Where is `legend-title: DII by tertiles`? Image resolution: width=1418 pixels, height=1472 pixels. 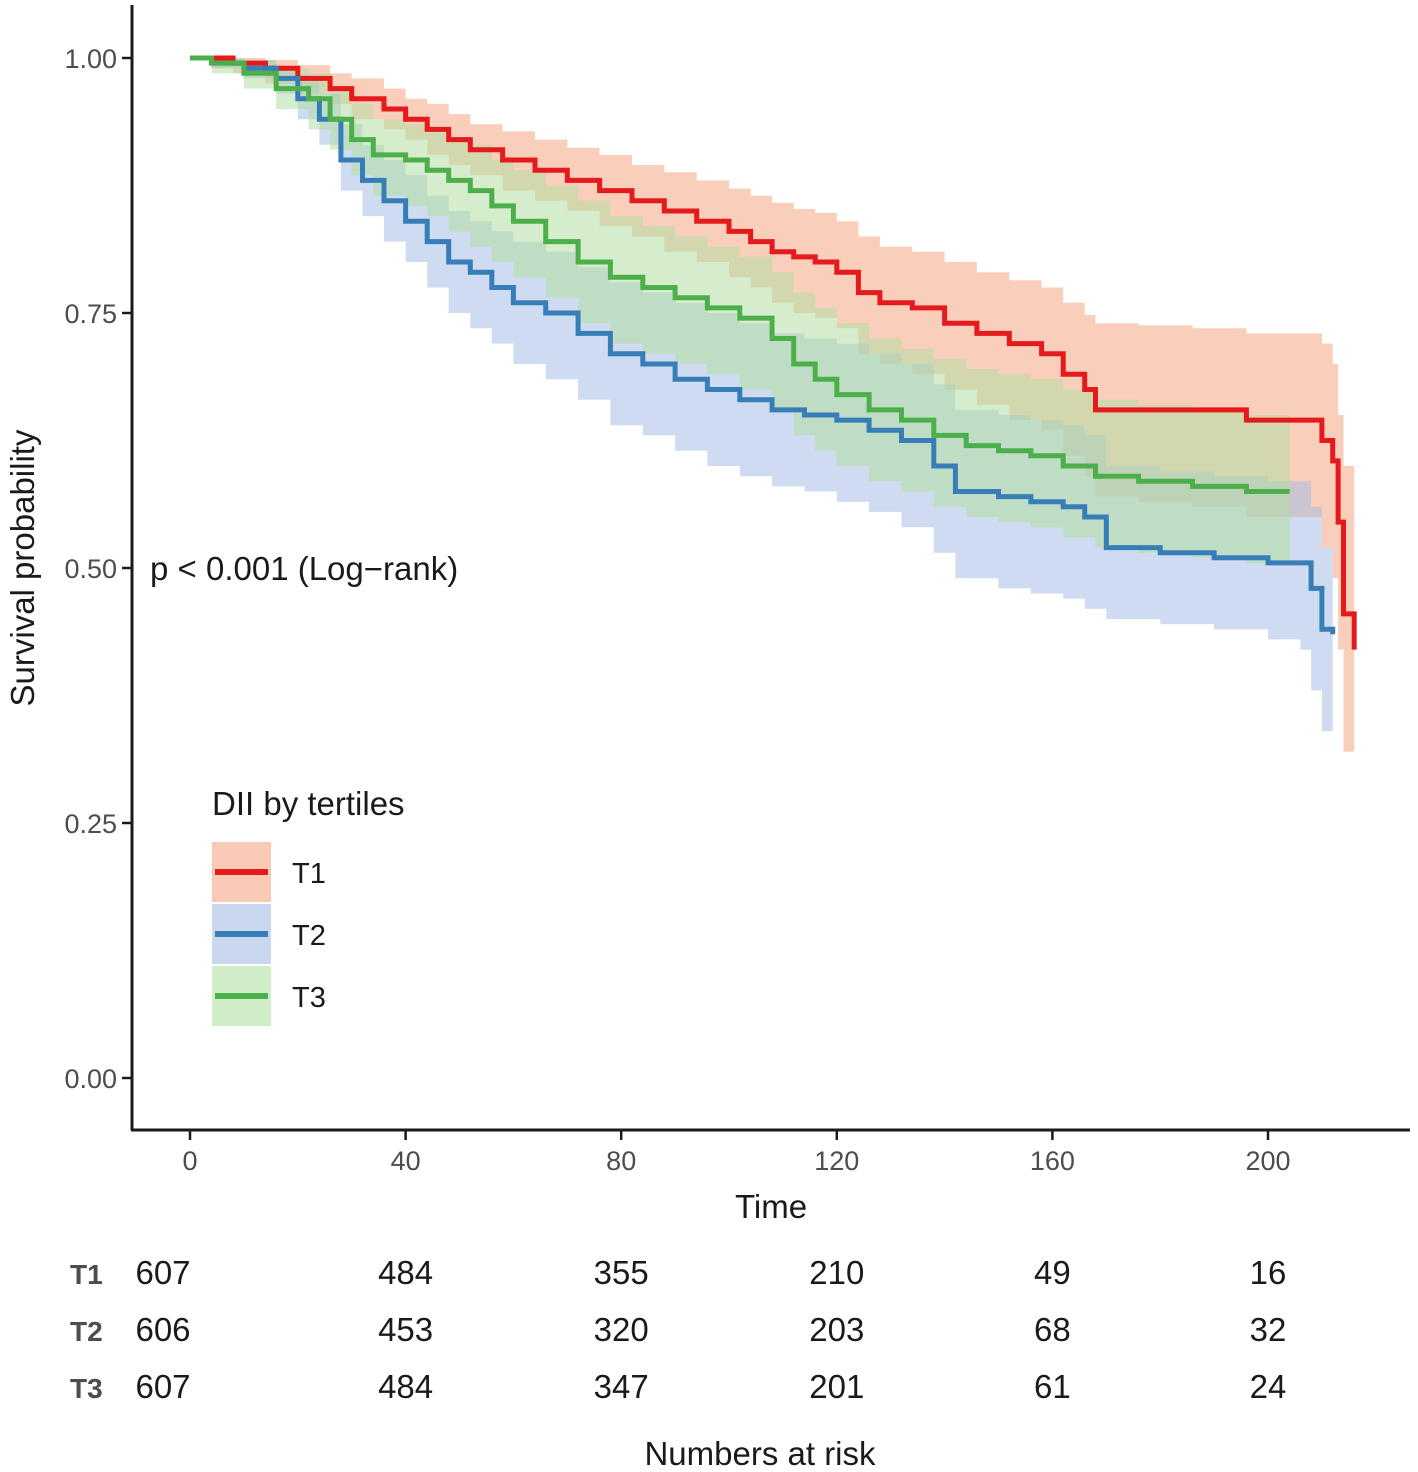 legend-title: DII by tertiles is located at coordinates (308, 803).